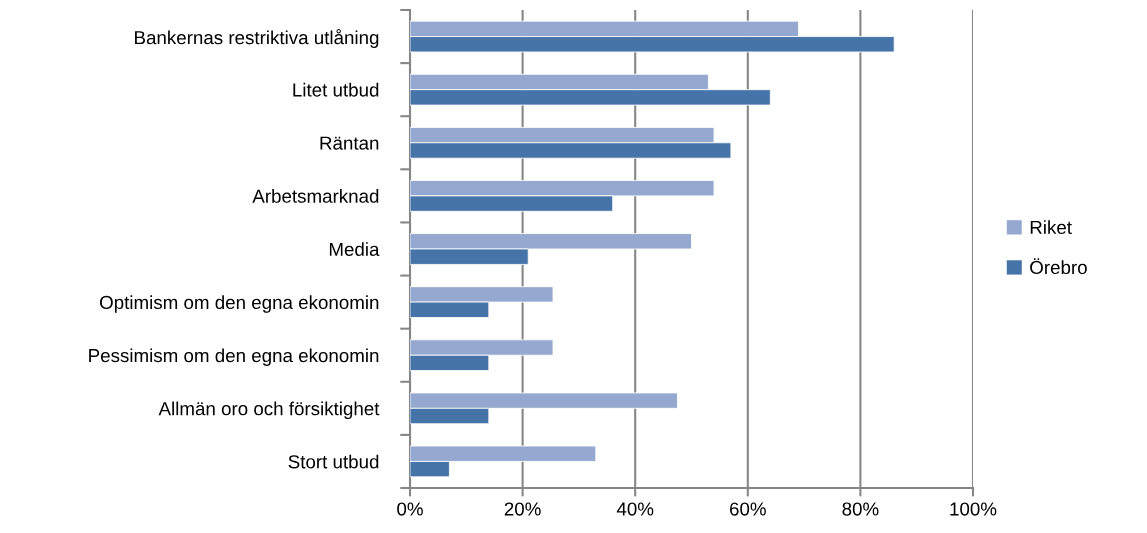 This screenshot has height=533, width=1147. Describe the element at coordinates (239, 304) in the screenshot. I see `y-tick-label: Optimism om den egna ekonomin` at that location.